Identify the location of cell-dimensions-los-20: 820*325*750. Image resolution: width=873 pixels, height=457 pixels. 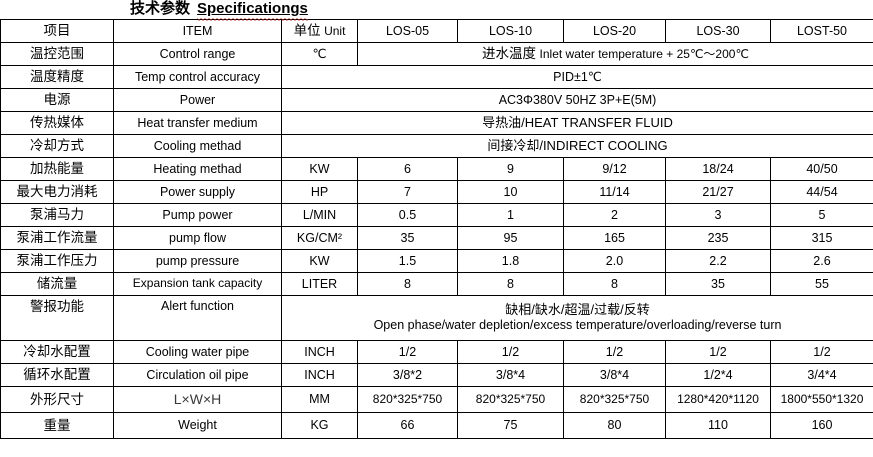
(614, 399).